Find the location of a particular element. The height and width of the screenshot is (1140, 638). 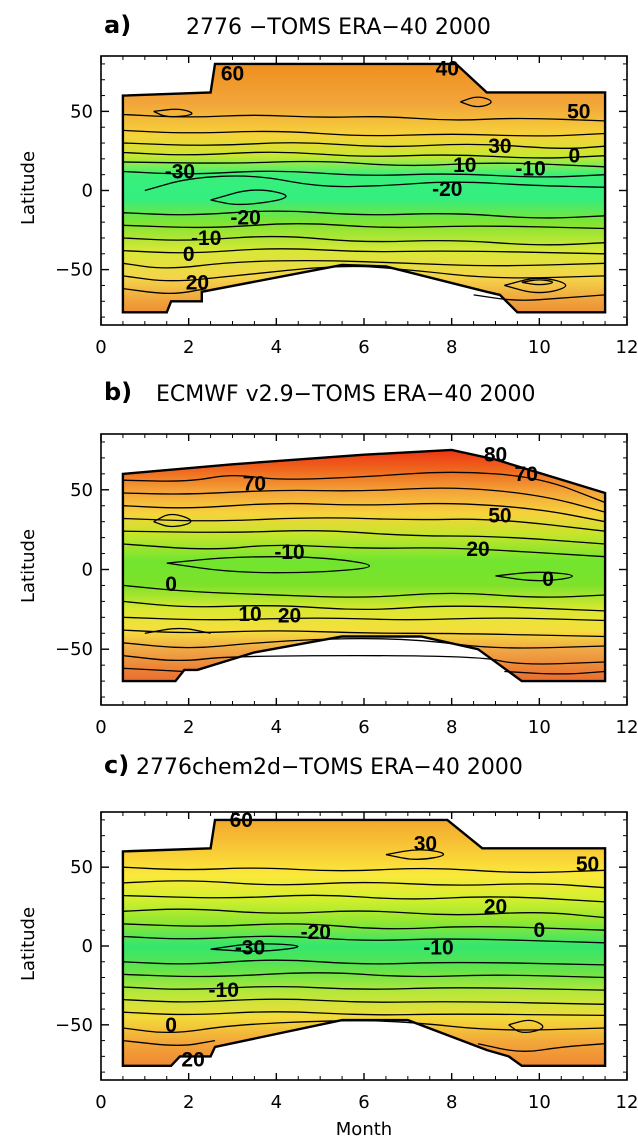

x-tick-label: 12 is located at coordinates (627, 727).